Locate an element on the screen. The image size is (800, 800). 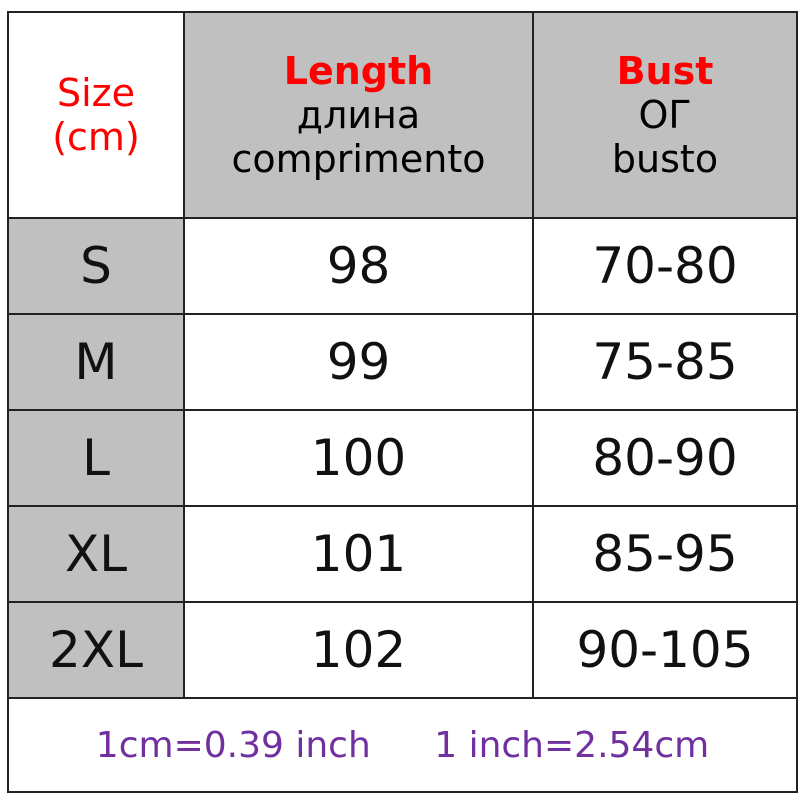
length-cell: 98 is located at coordinates (358, 266).